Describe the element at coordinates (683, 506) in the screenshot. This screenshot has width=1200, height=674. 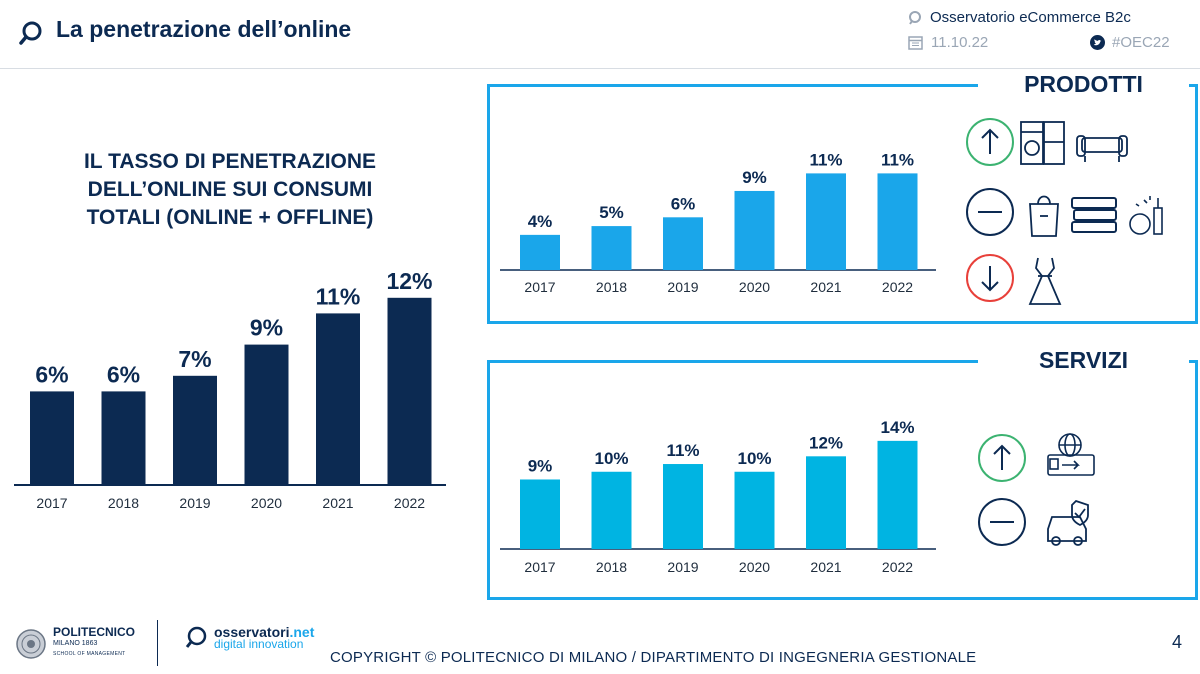
I see `servizi-bar-2019` at that location.